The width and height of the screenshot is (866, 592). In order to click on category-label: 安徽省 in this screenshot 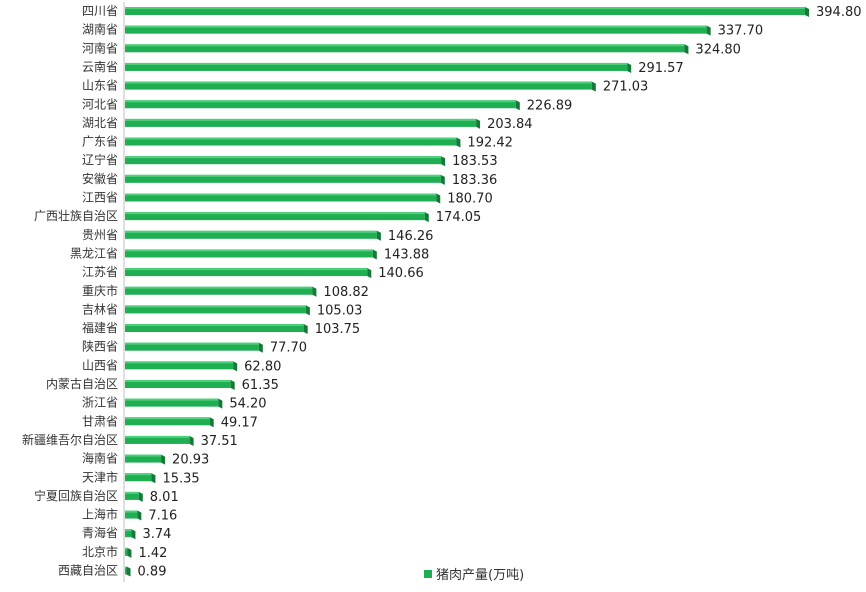, I will do `click(100, 178)`.